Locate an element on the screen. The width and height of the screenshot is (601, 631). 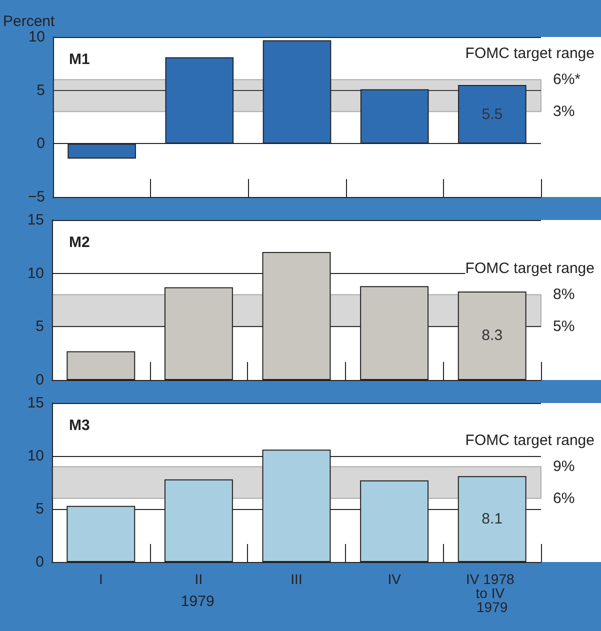
text: 9% is located at coordinates (564, 467).